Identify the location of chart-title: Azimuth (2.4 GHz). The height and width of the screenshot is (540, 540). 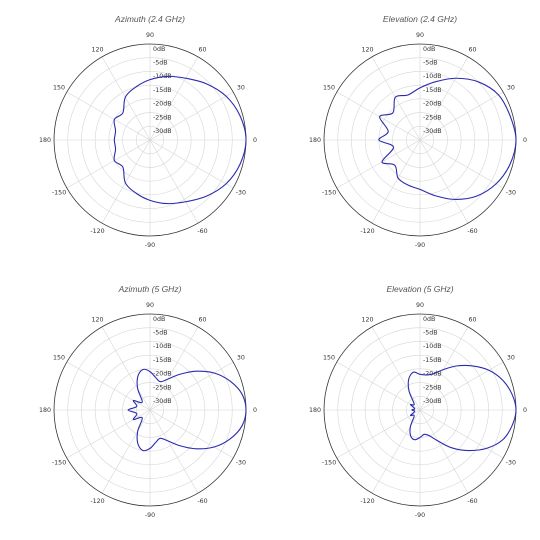
(149, 19).